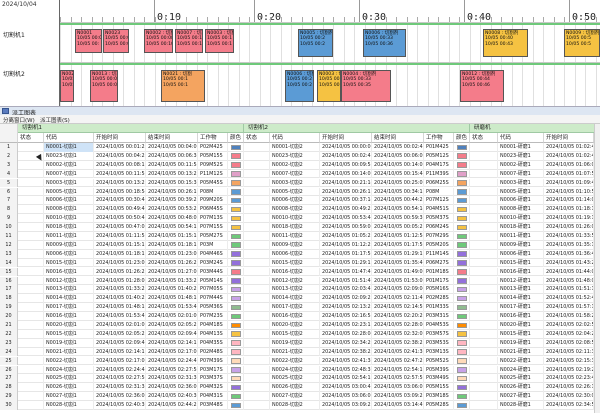 Image resolution: width=600 pixels, height=413 pixels. What do you see at coordinates (183, 86) in the screenshot?
I see `gantt-bar: N0021 : 切割 10/05 00:1 10/05 00:1` at bounding box center [183, 86].